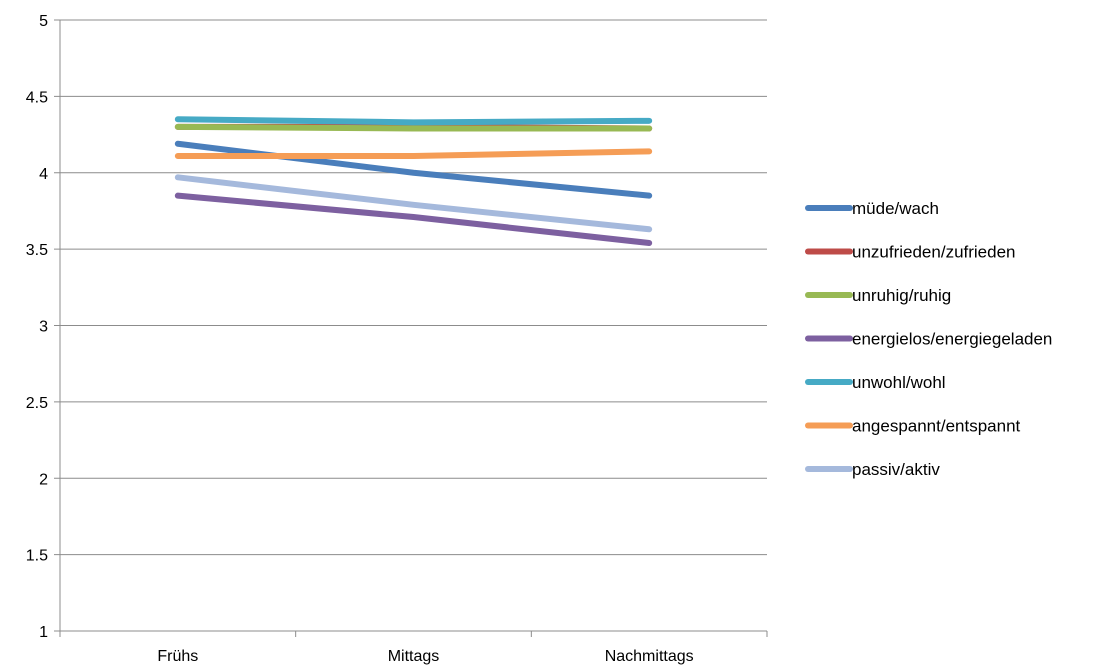  Describe the element at coordinates (952, 339) in the screenshot. I see `legend-label: energielos/energiegeladen` at that location.